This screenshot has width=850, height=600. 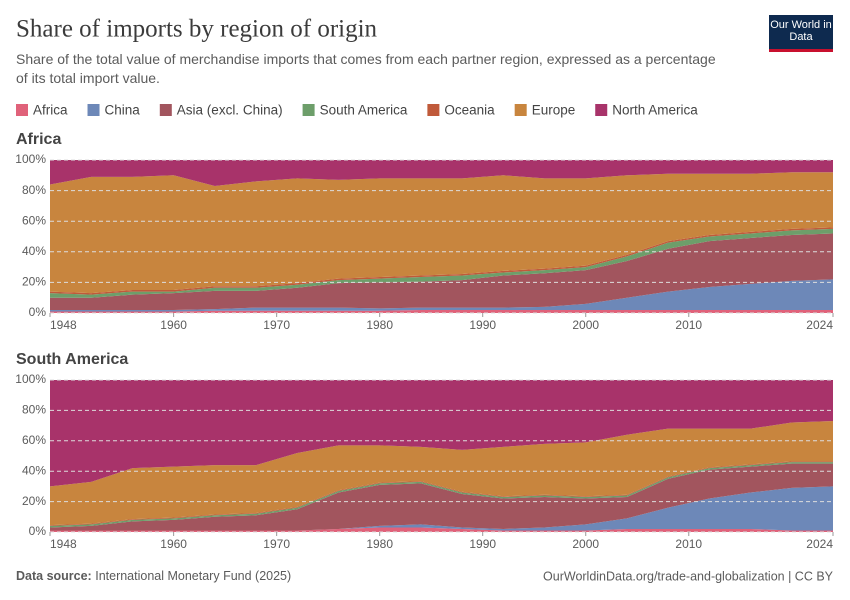 I want to click on source: International Monetary Fund (2025), so click(x=193, y=576).